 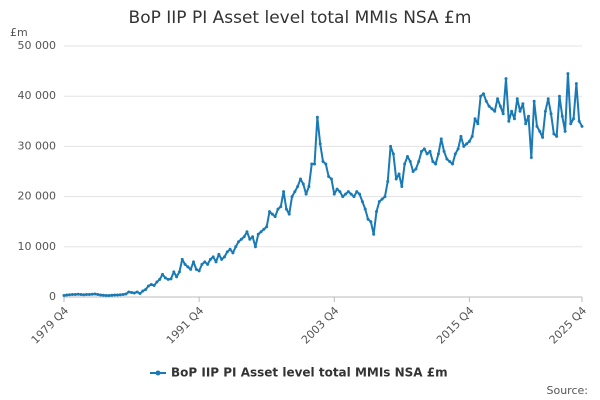 I want to click on y-tick-label: 30 000, so click(x=37, y=145).